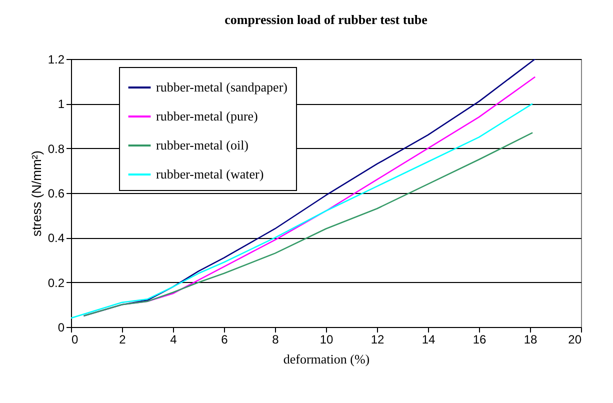 The width and height of the screenshot is (613, 403). I want to click on y-tick-label: 0.6, so click(56, 193).